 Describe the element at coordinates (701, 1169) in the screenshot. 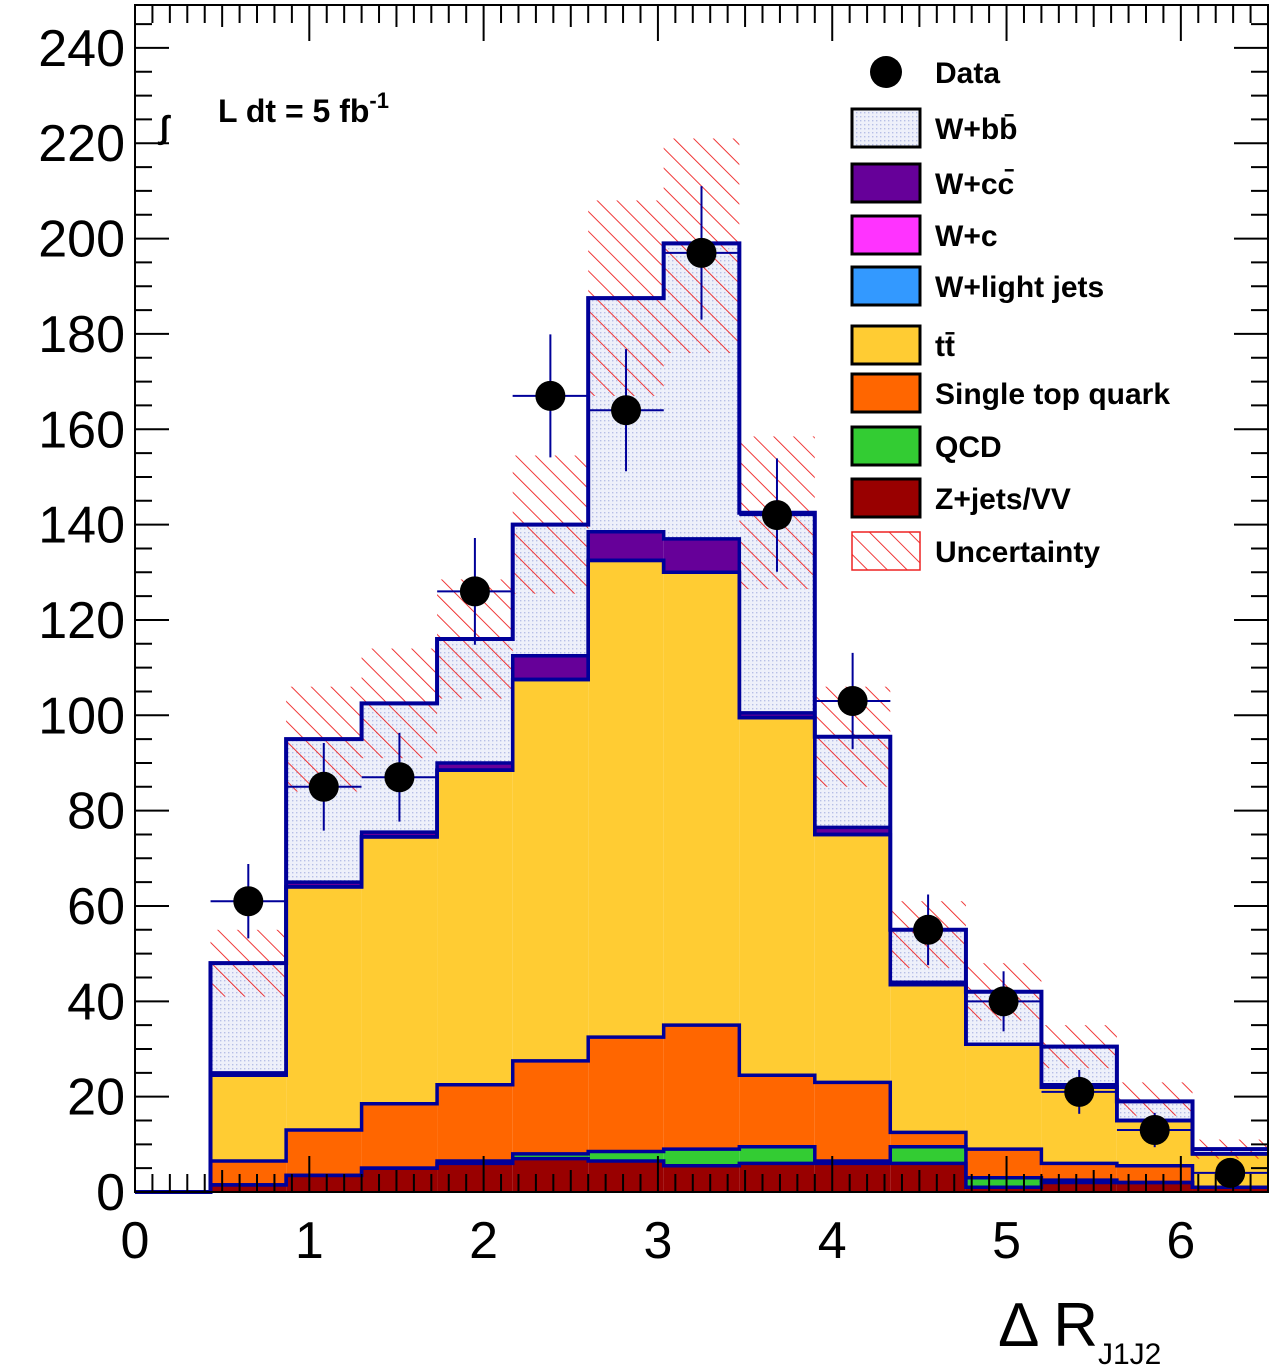

I see `outline-qcd` at that location.